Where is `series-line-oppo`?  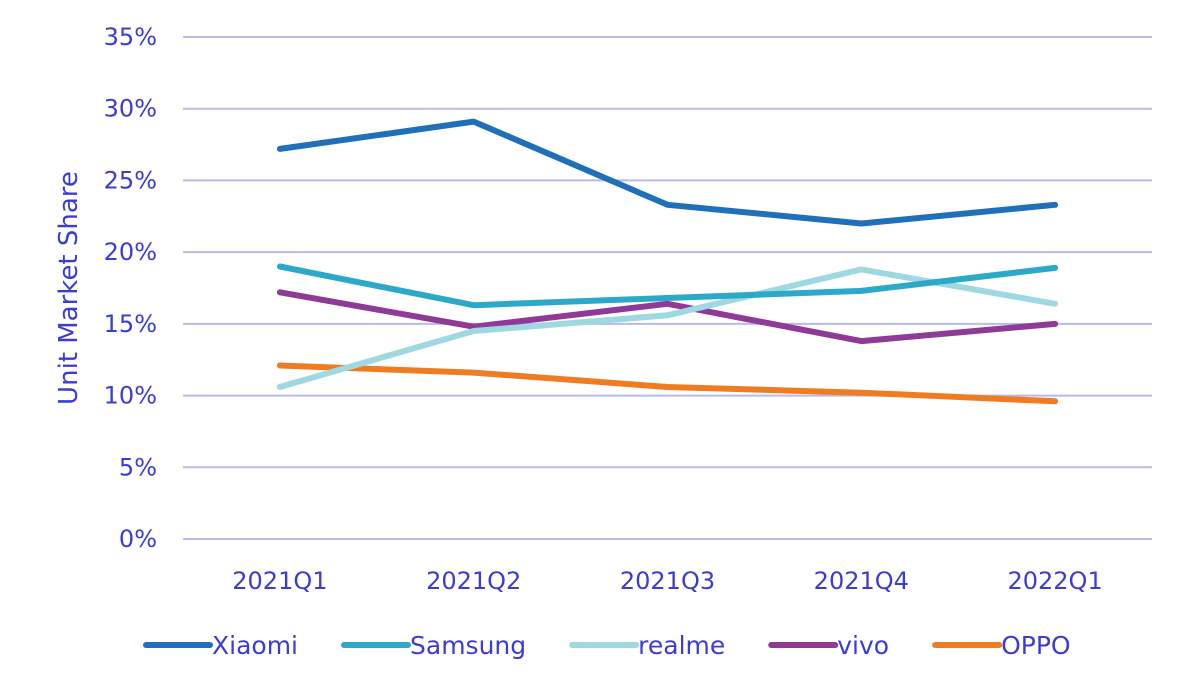
series-line-oppo is located at coordinates (667, 383).